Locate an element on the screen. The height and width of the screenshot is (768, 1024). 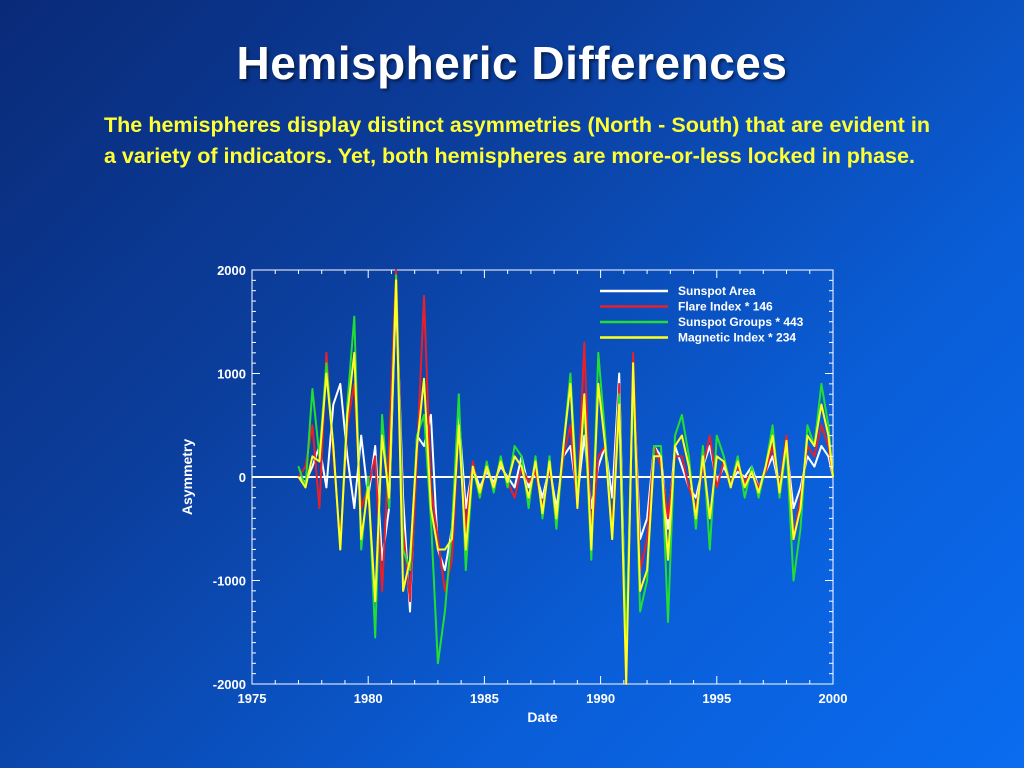
x-tick-label: 2000 is located at coordinates (833, 698).